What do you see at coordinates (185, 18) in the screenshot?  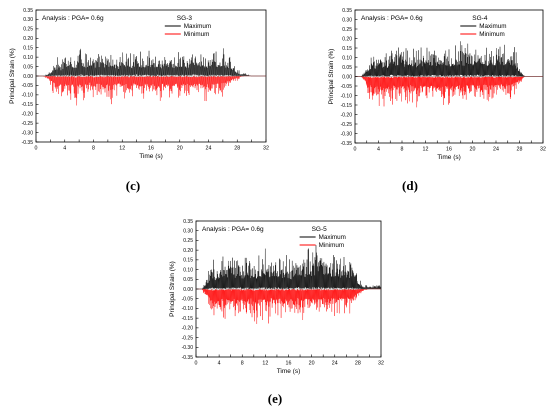 I see `gauge-label: SG-3` at bounding box center [185, 18].